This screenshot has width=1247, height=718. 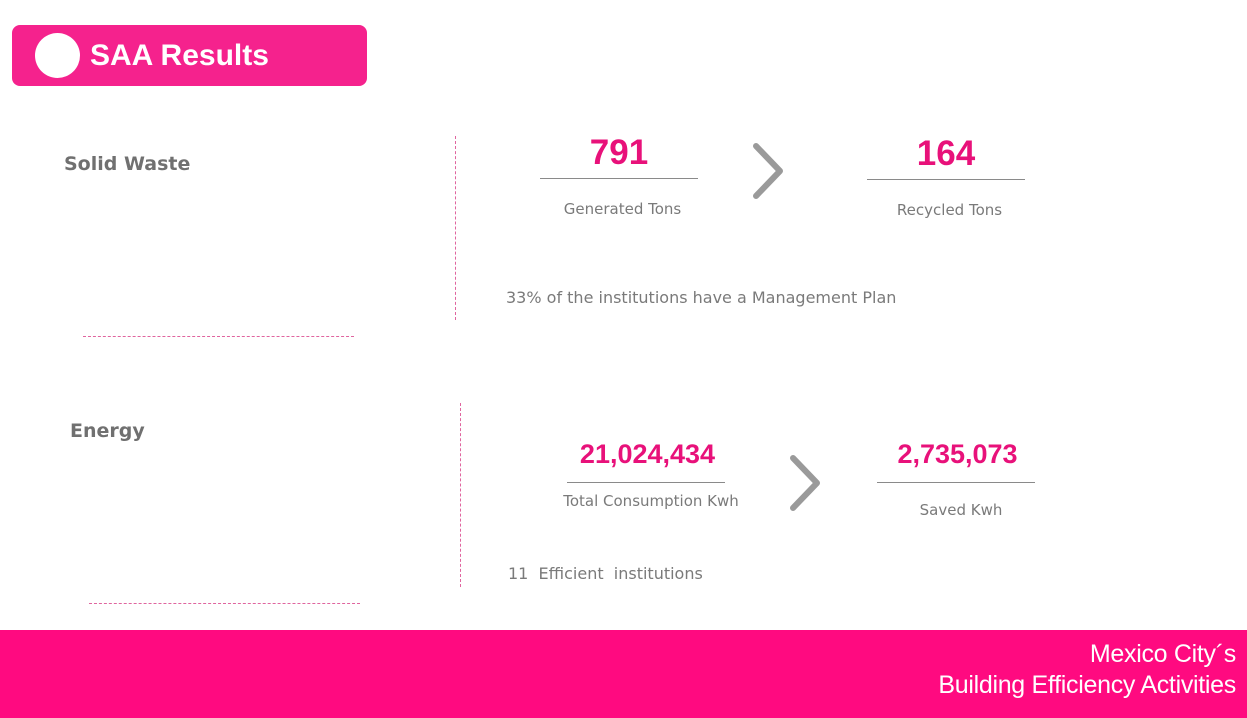 What do you see at coordinates (946, 179) in the screenshot?
I see `recycled-tons-rule` at bounding box center [946, 179].